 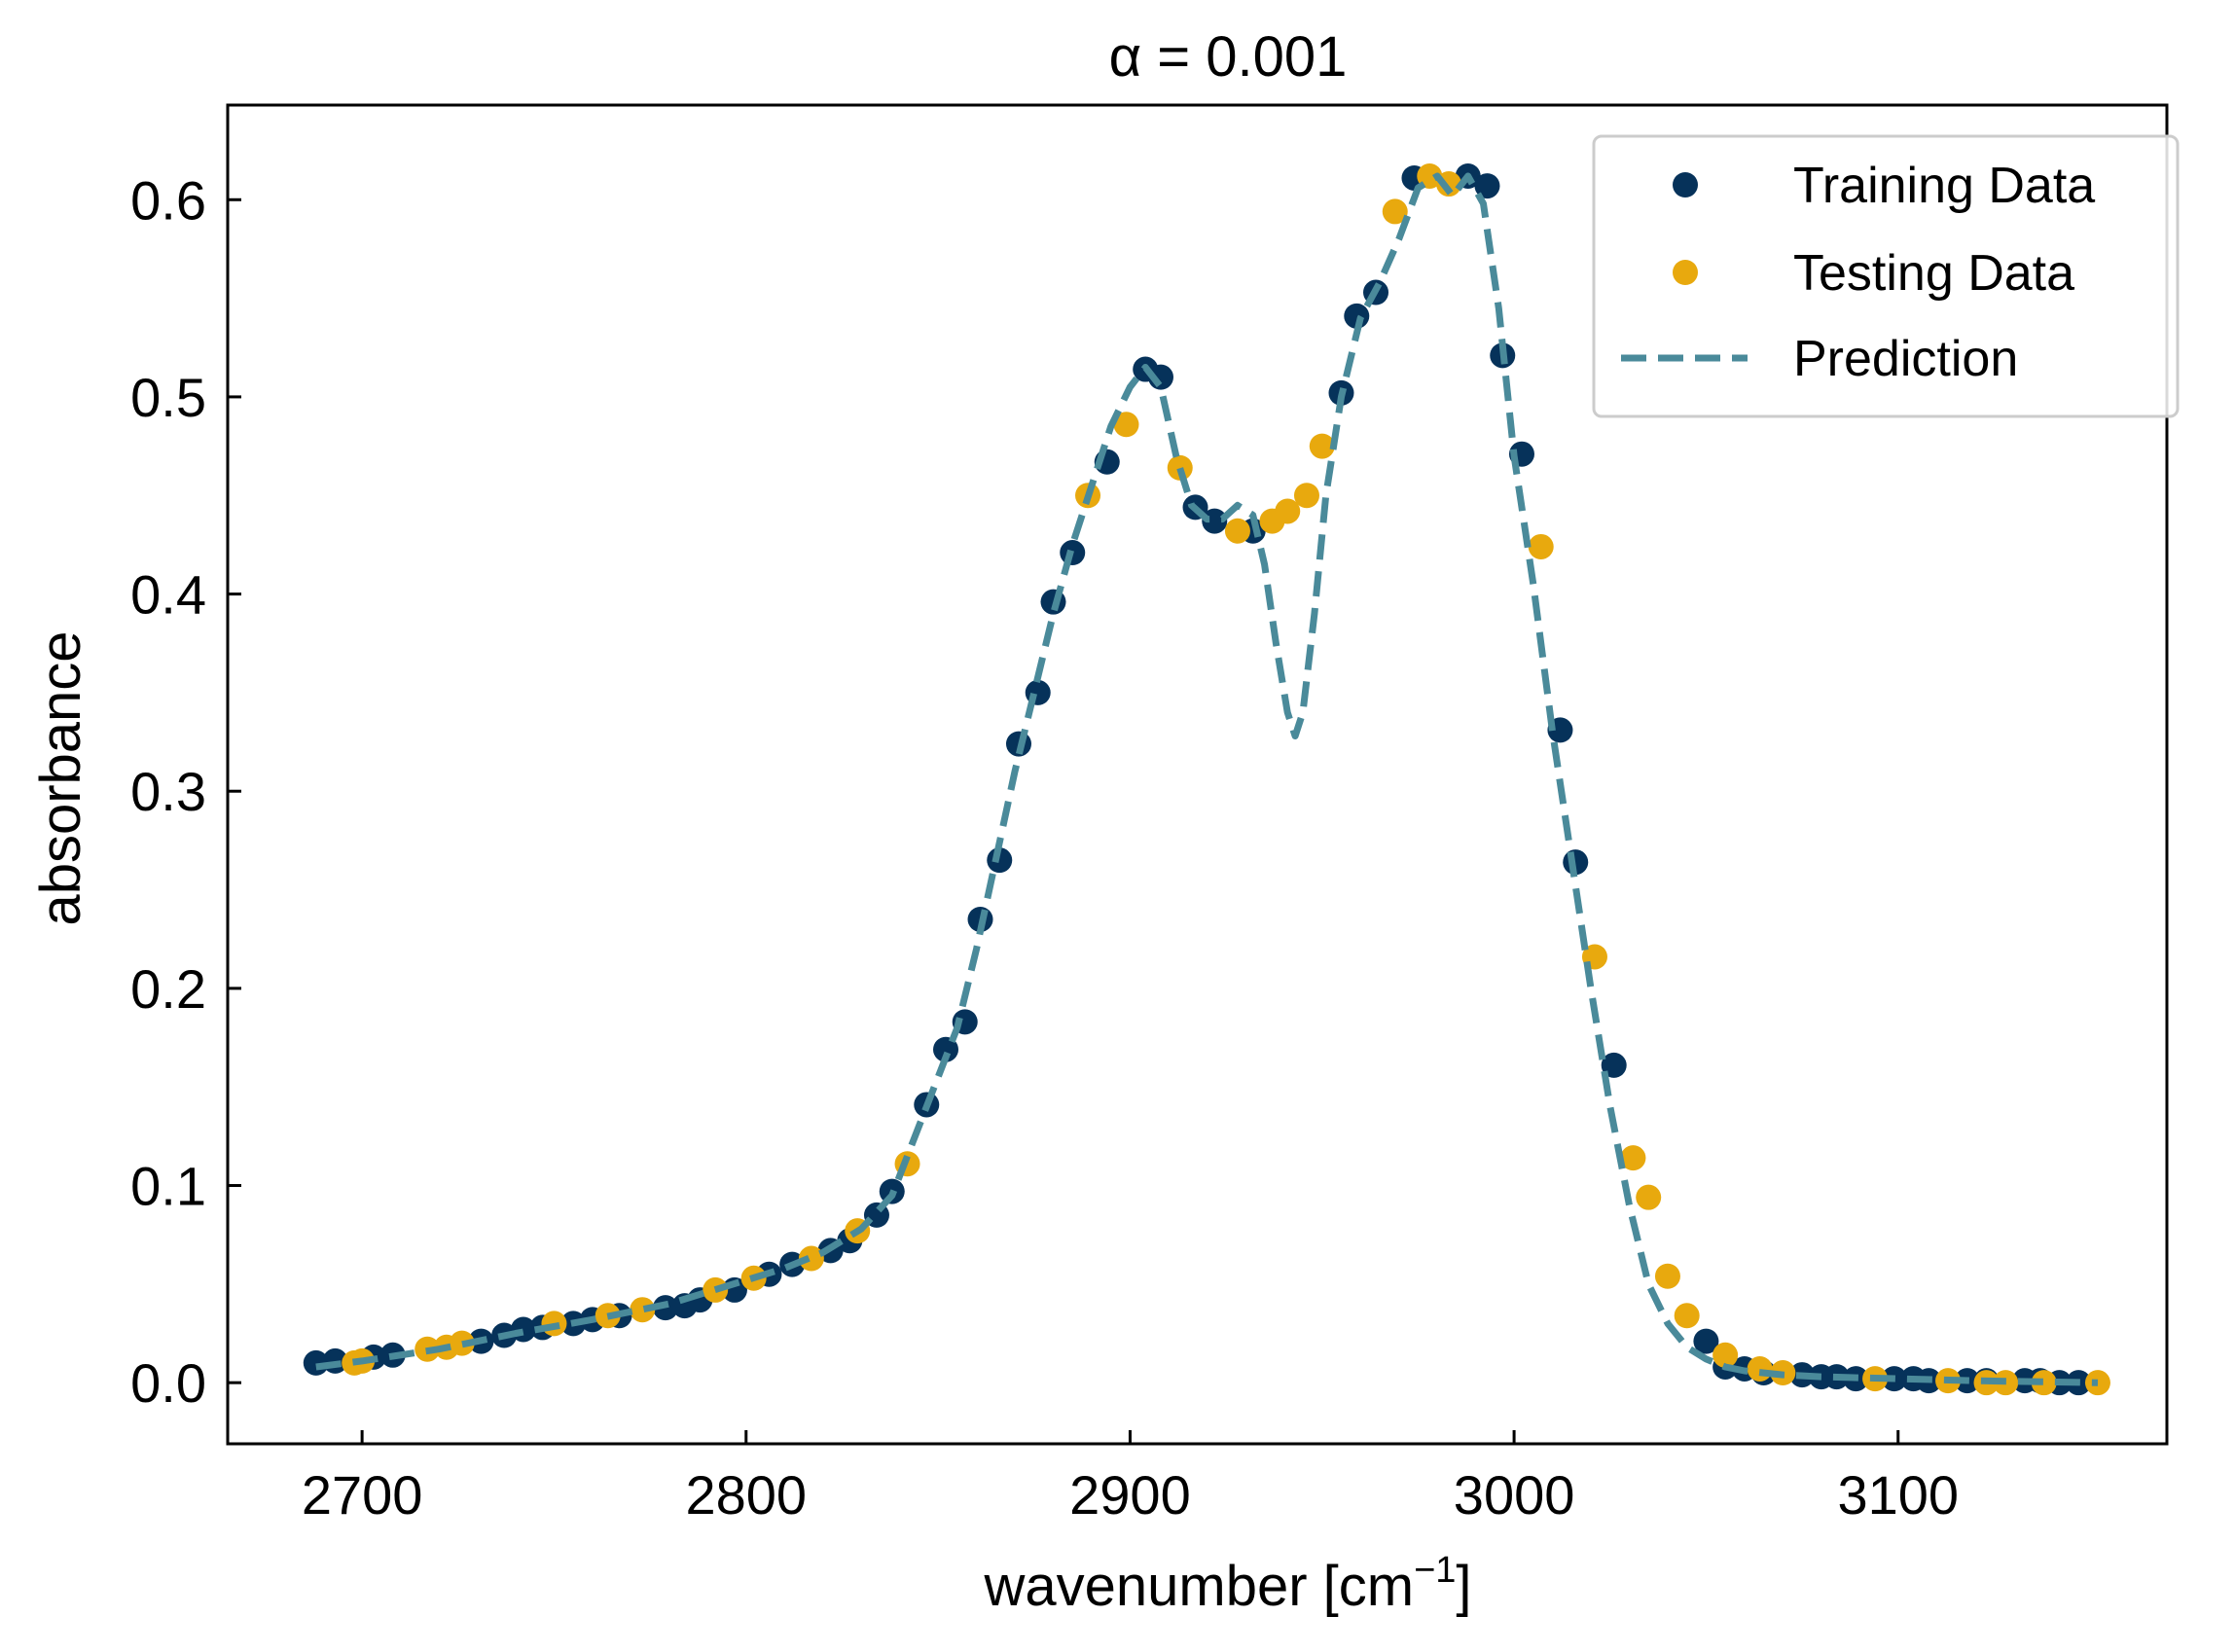 What do you see at coordinates (1228, 57) in the screenshot?
I see `chart-title: α = 0.001` at bounding box center [1228, 57].